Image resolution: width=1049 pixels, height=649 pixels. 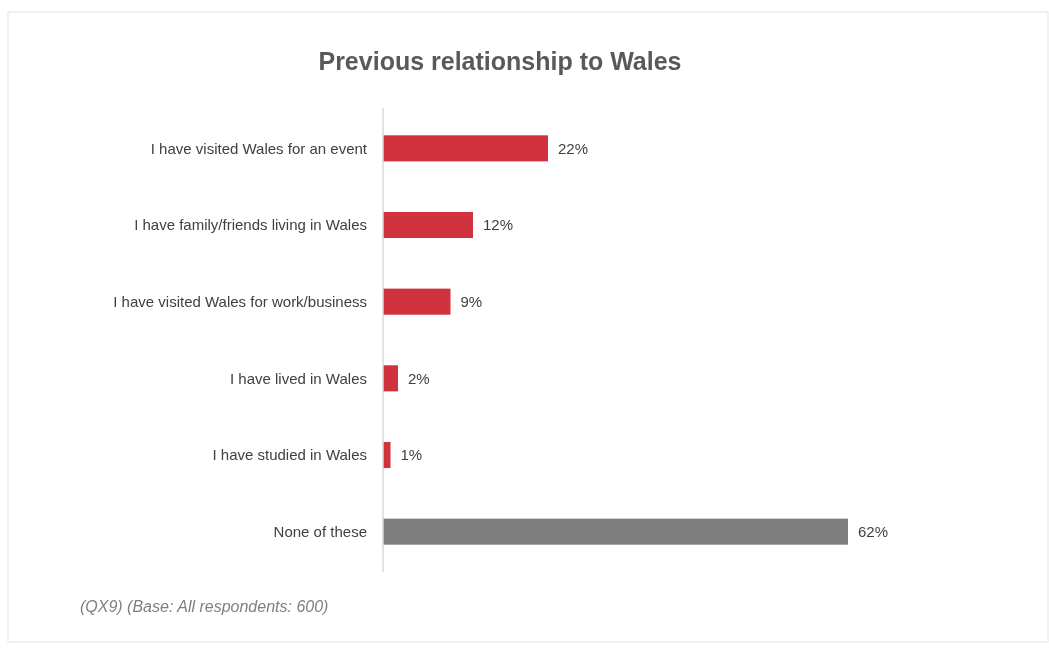 I want to click on data-label: 2%, so click(x=419, y=378).